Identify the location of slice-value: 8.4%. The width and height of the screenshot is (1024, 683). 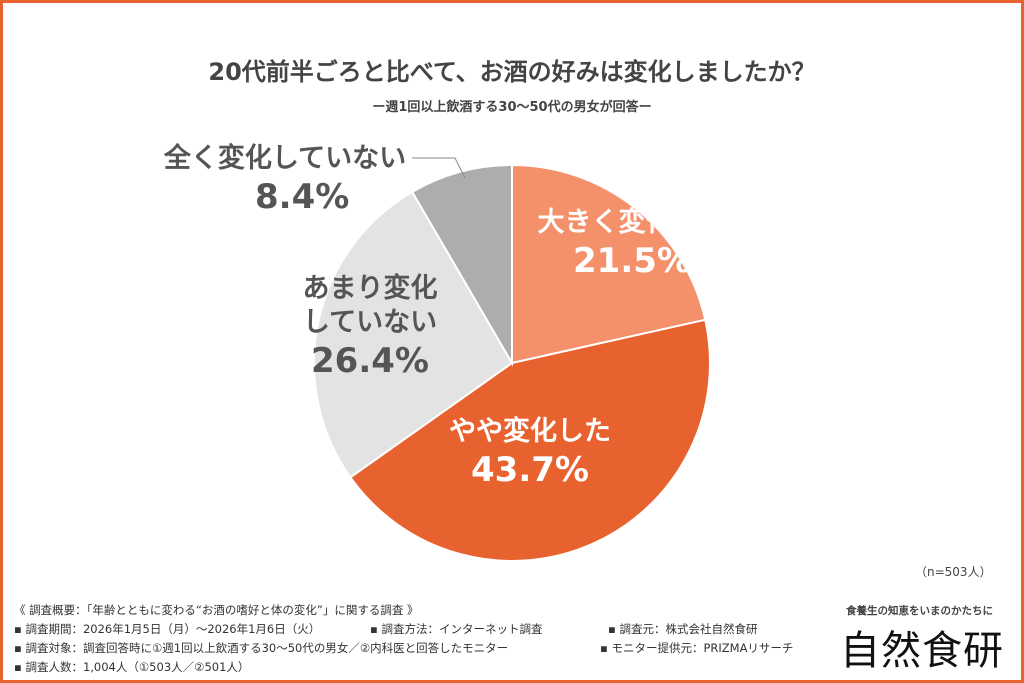
(302, 196).